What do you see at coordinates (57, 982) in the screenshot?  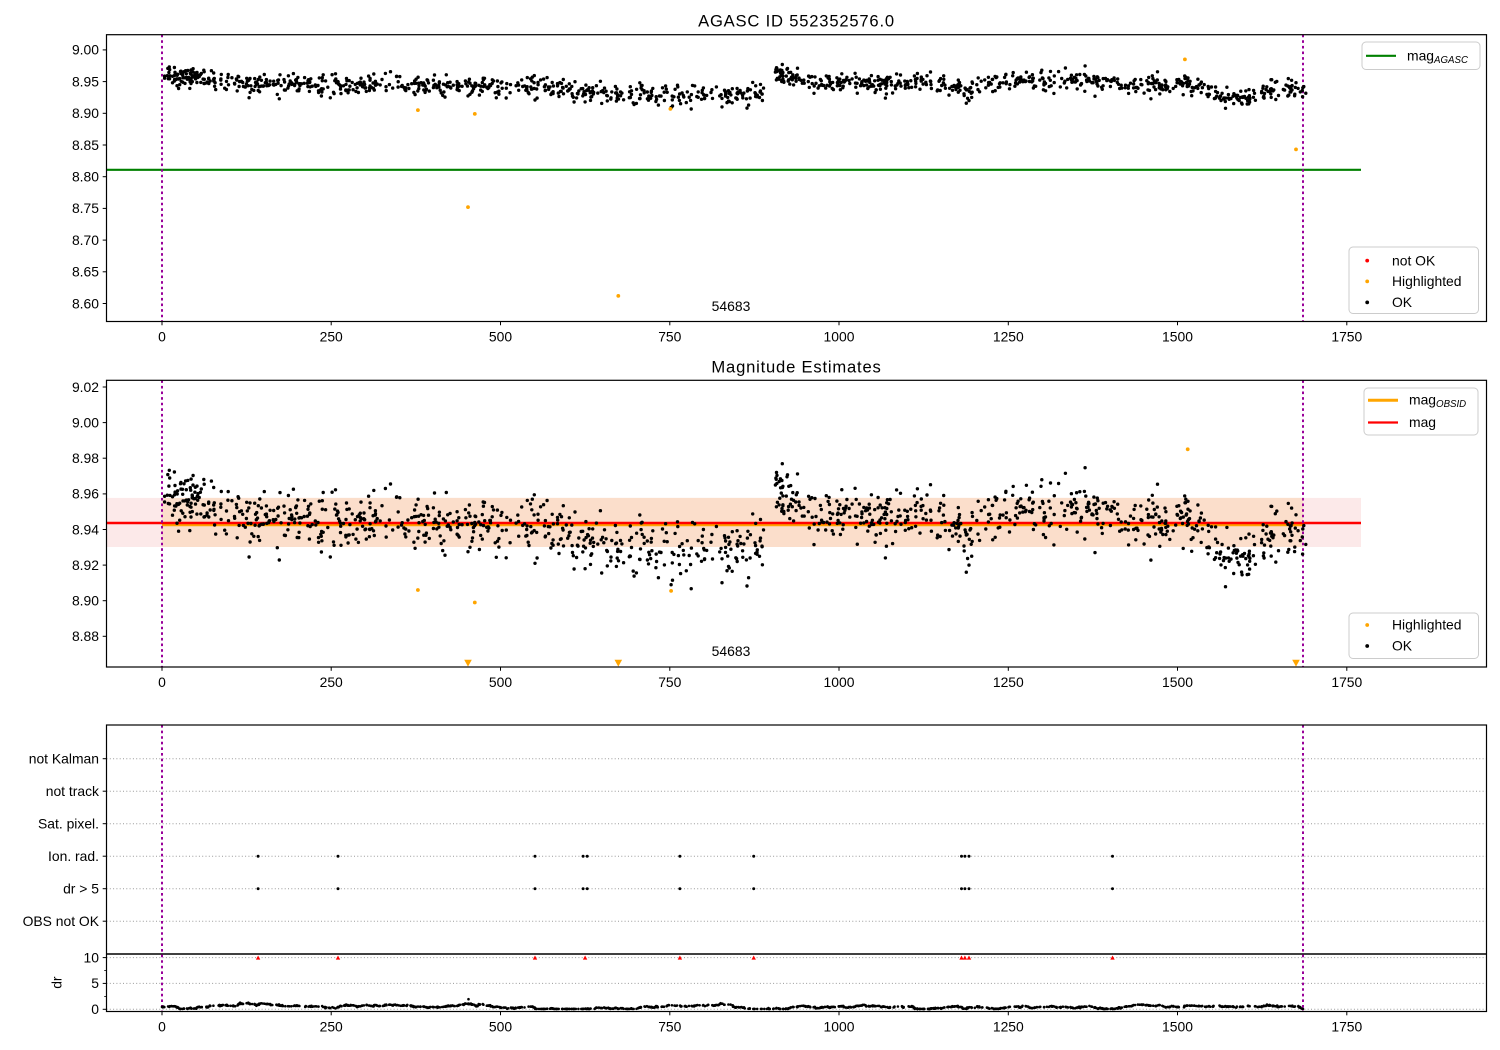 I see `svg-text: dr` at bounding box center [57, 982].